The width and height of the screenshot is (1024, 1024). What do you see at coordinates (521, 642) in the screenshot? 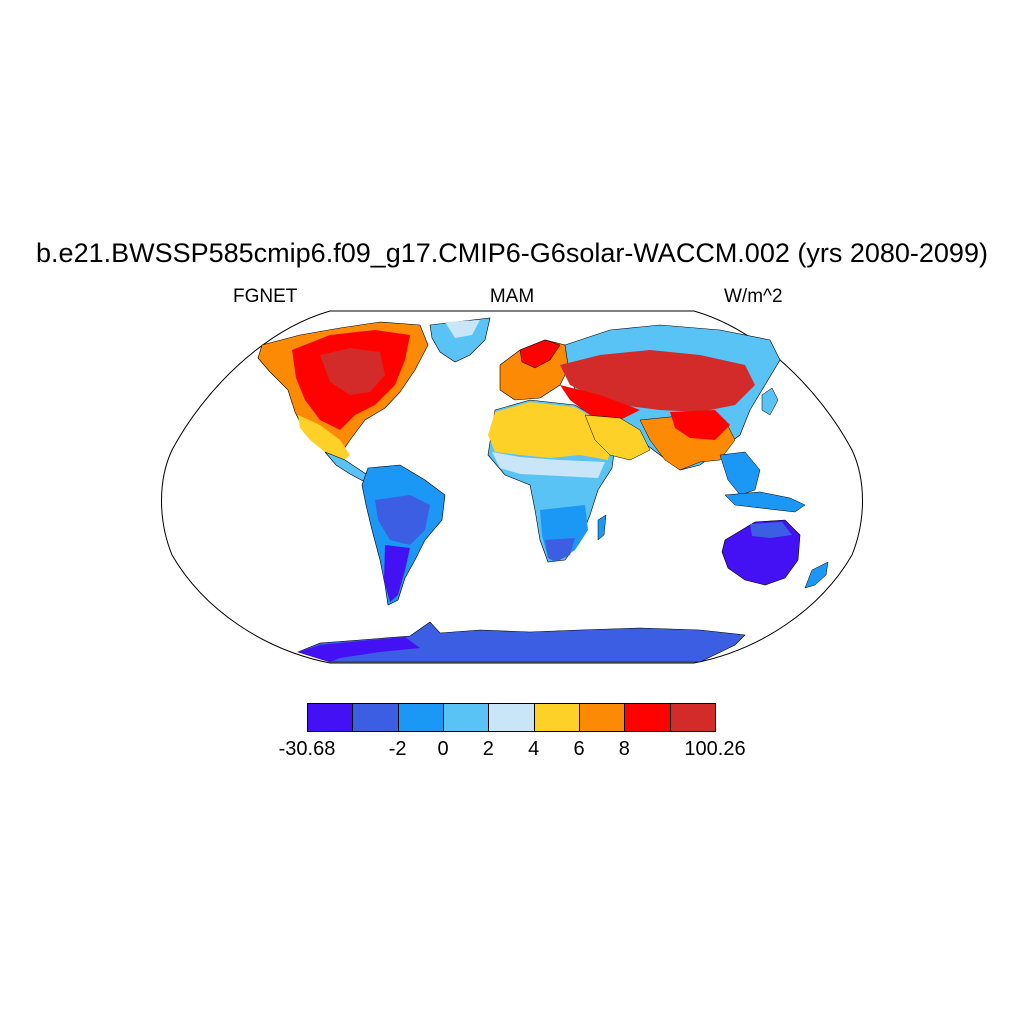
I see `region-antarctica` at bounding box center [521, 642].